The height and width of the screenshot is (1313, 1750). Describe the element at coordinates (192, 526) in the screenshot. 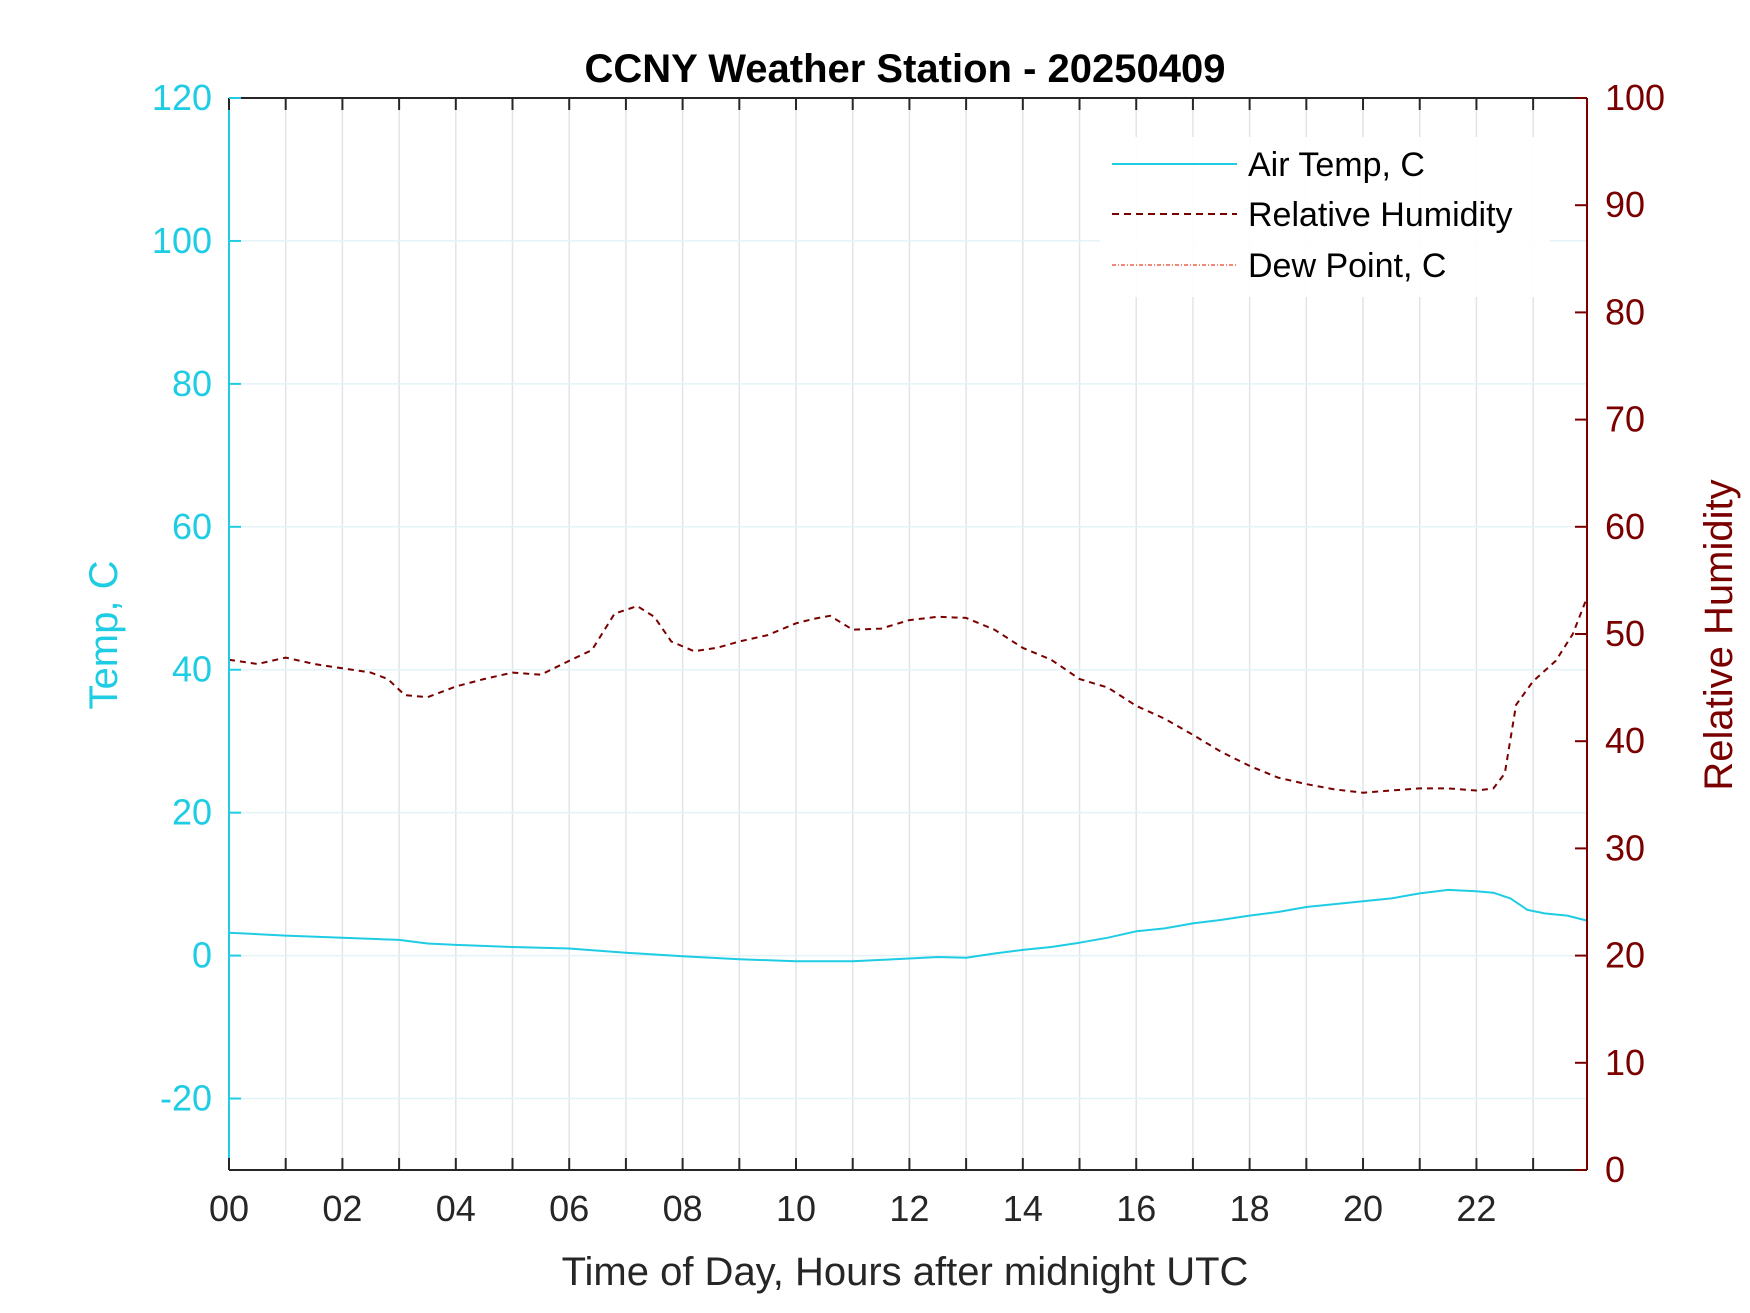

I see `y-left-tick-label: 60` at that location.